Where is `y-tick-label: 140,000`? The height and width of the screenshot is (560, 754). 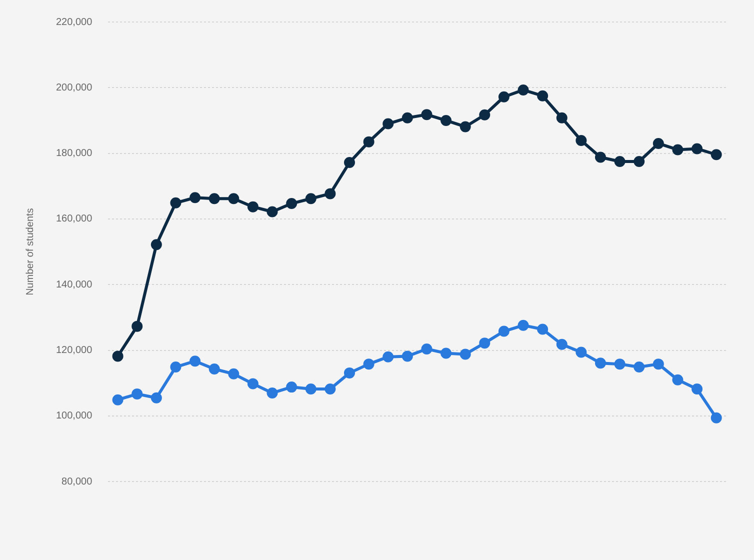
y-tick-label: 140,000 is located at coordinates (74, 284).